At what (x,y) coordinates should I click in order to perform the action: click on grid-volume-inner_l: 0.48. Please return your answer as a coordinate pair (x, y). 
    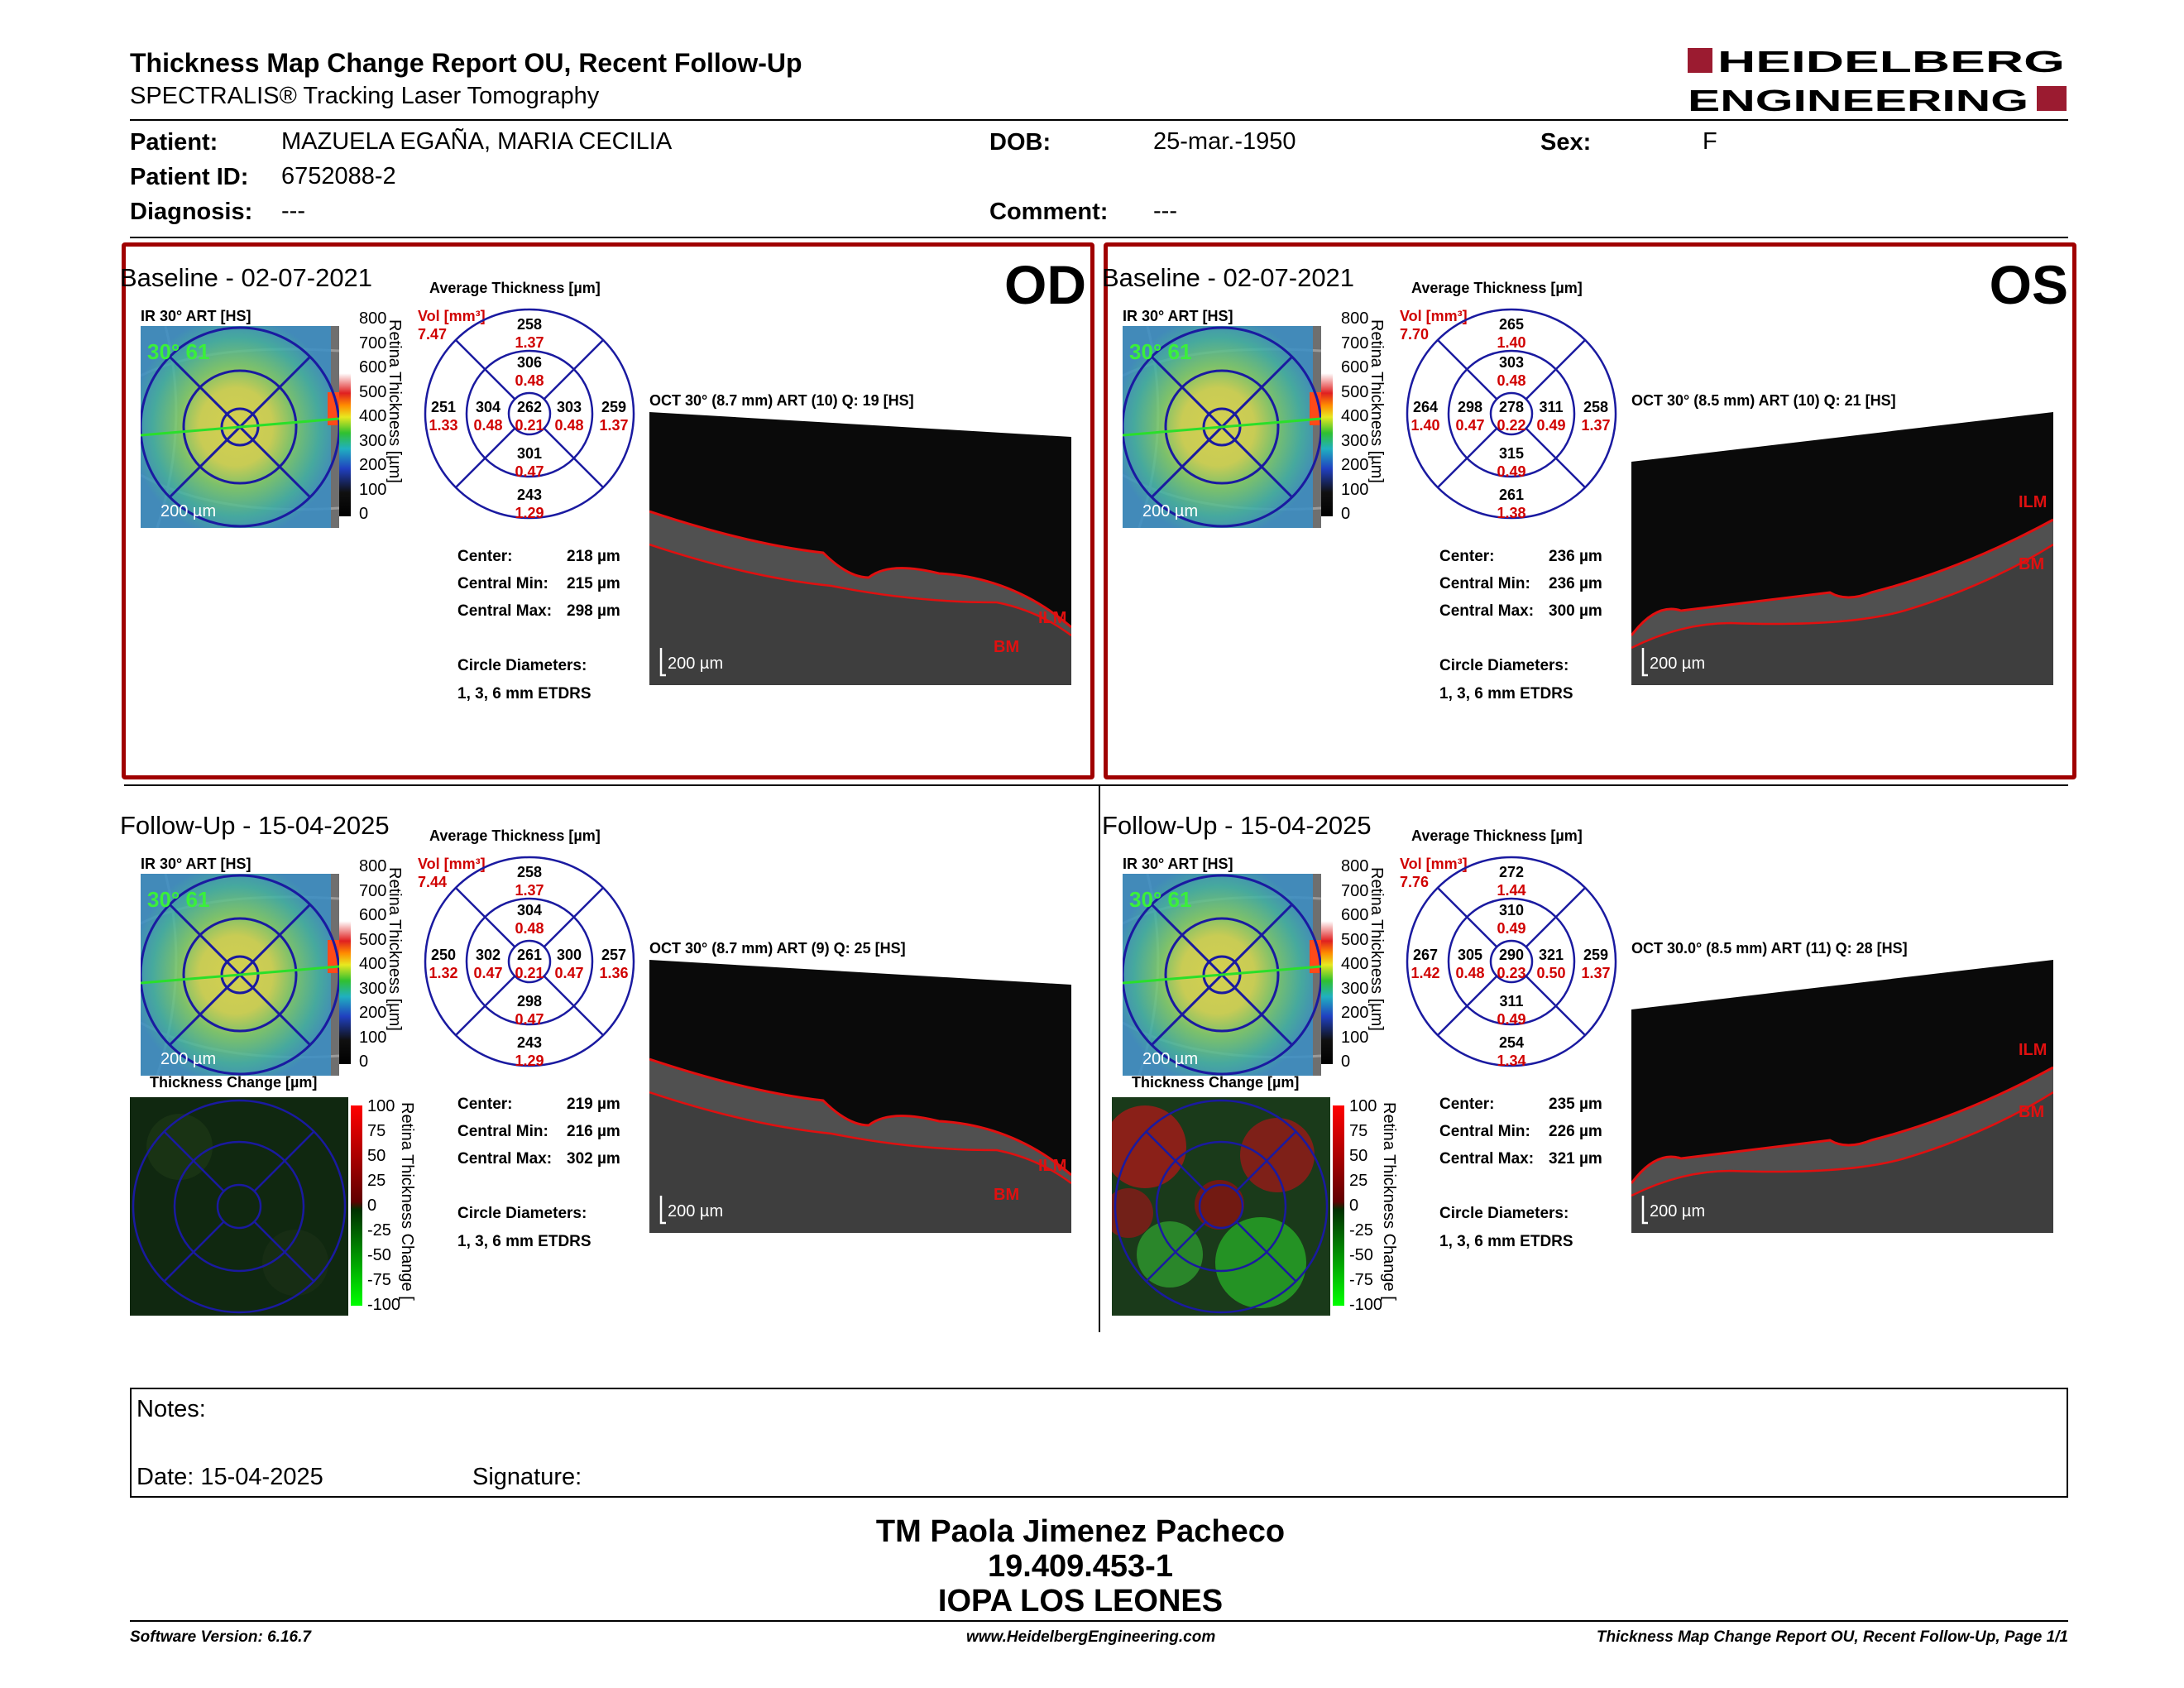
    Looking at the image, I should click on (488, 425).